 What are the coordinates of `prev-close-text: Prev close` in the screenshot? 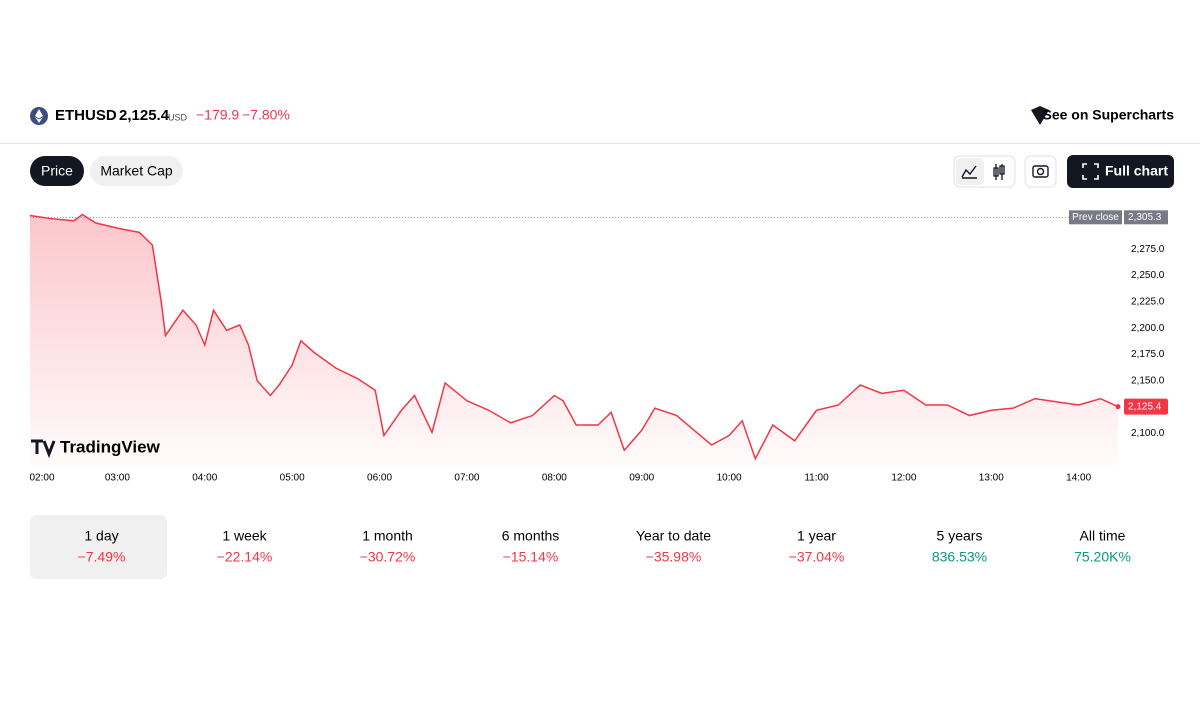 It's located at (1095, 217).